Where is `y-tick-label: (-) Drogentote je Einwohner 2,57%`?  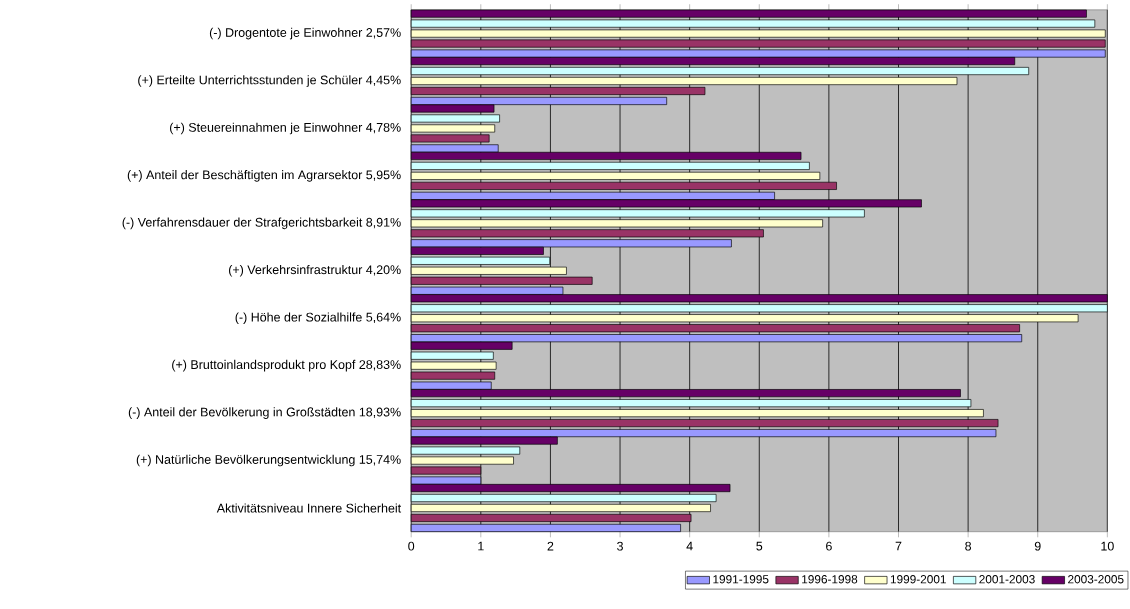
y-tick-label: (-) Drogentote je Einwohner 2,57% is located at coordinates (305, 33).